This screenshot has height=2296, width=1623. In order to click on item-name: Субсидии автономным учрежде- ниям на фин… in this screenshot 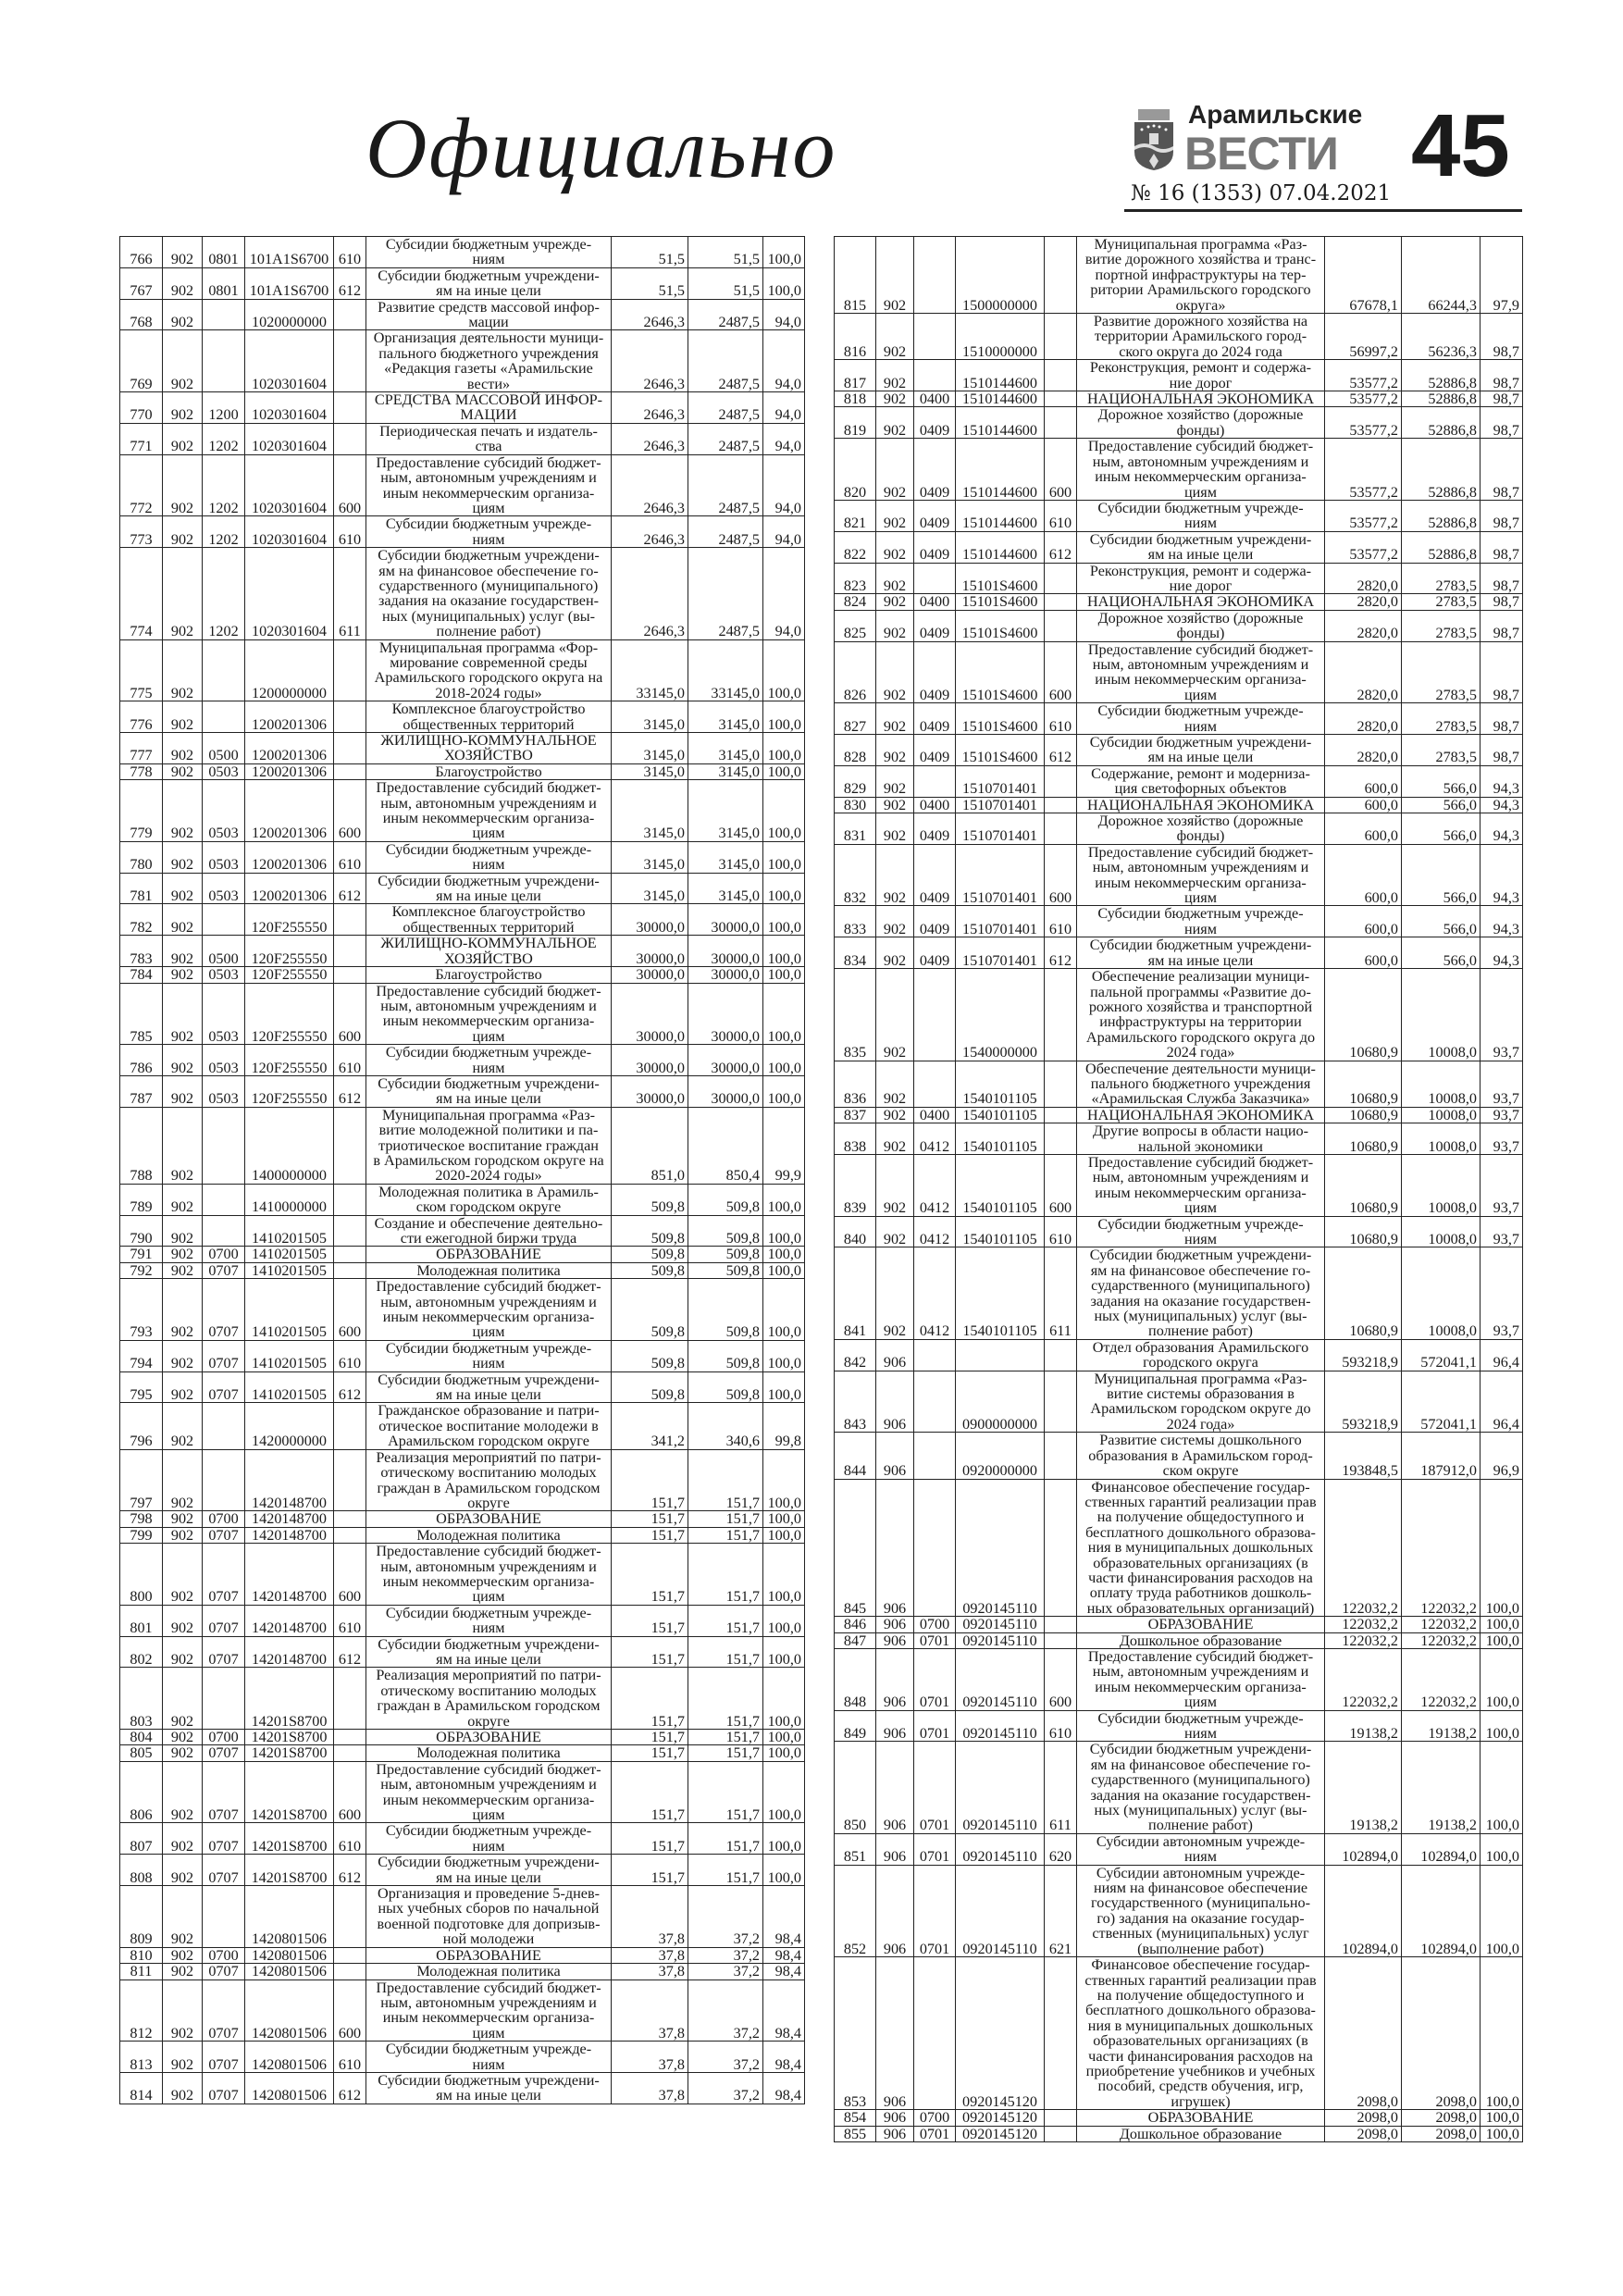, I will do `click(1200, 1911)`.